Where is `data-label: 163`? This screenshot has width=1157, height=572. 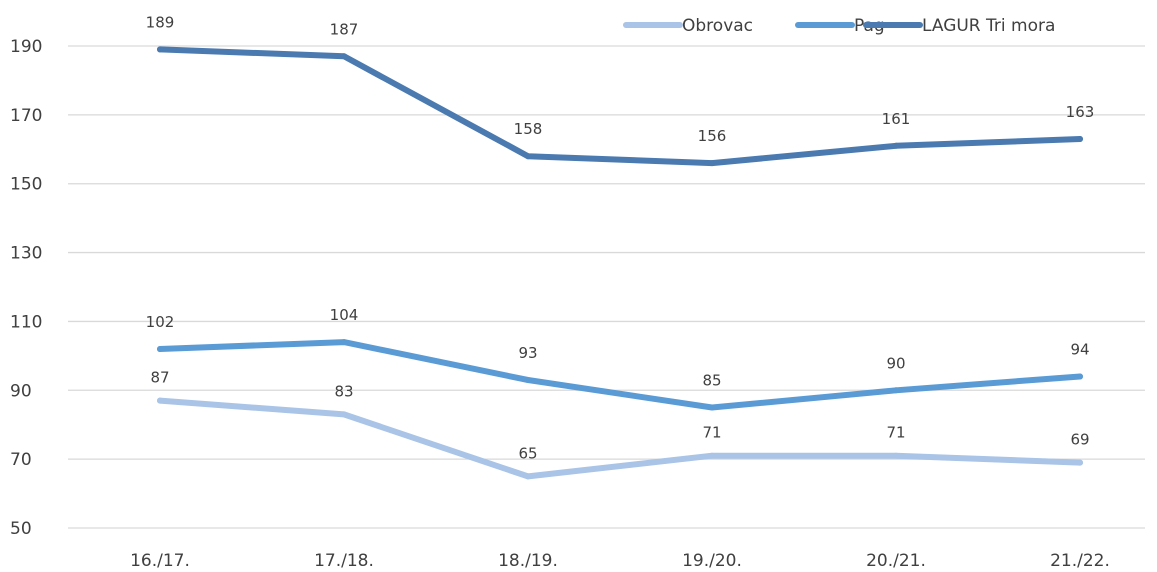
data-label: 163 is located at coordinates (1080, 112).